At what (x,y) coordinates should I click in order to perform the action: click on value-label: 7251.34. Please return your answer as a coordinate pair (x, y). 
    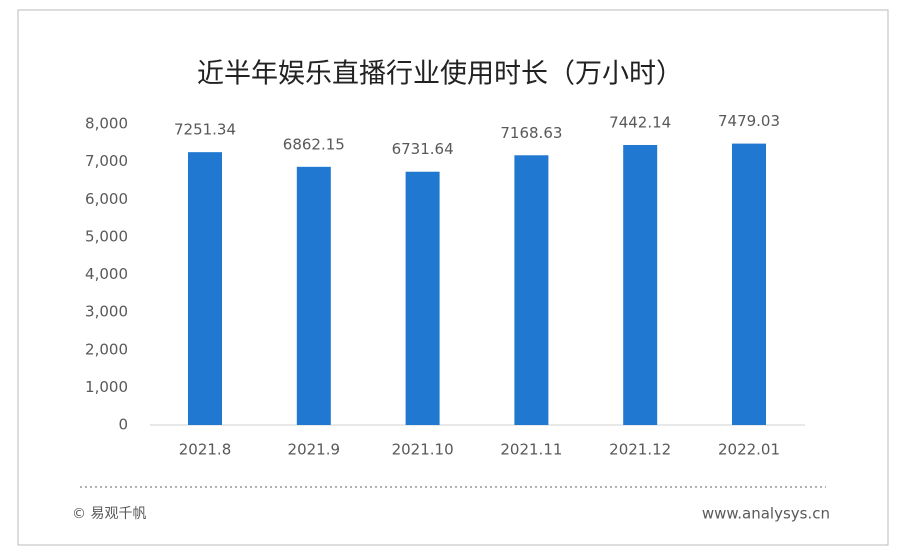
    Looking at the image, I should click on (205, 130).